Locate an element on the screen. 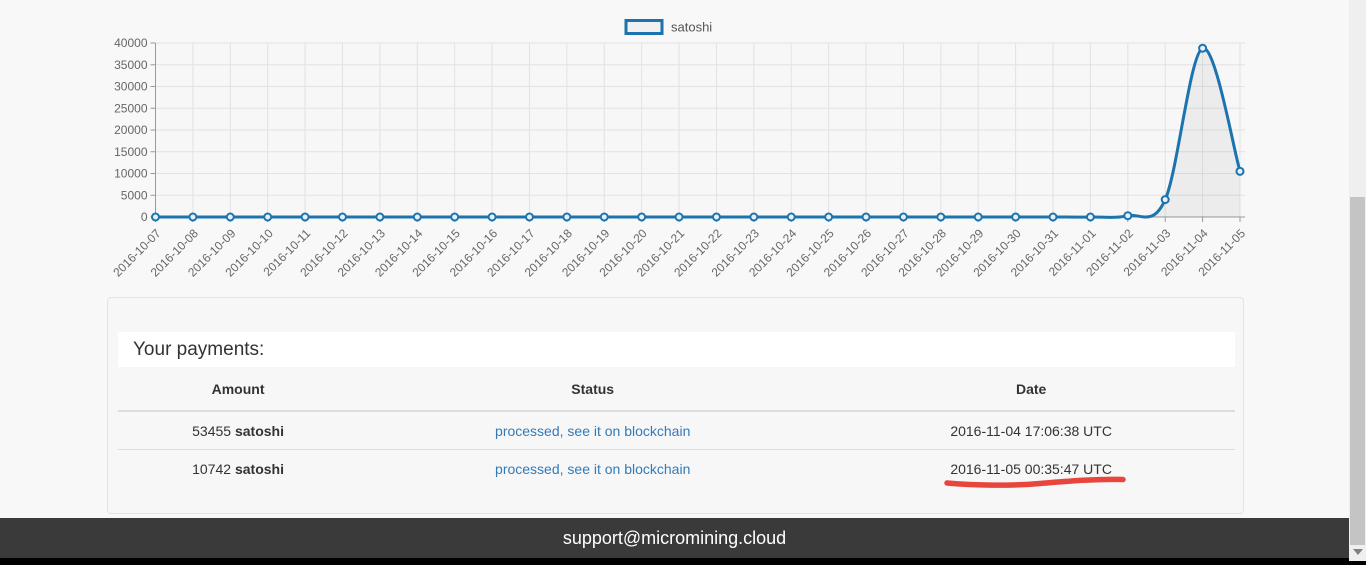 The width and height of the screenshot is (1366, 565). amount-column-header: Amount is located at coordinates (238, 390).